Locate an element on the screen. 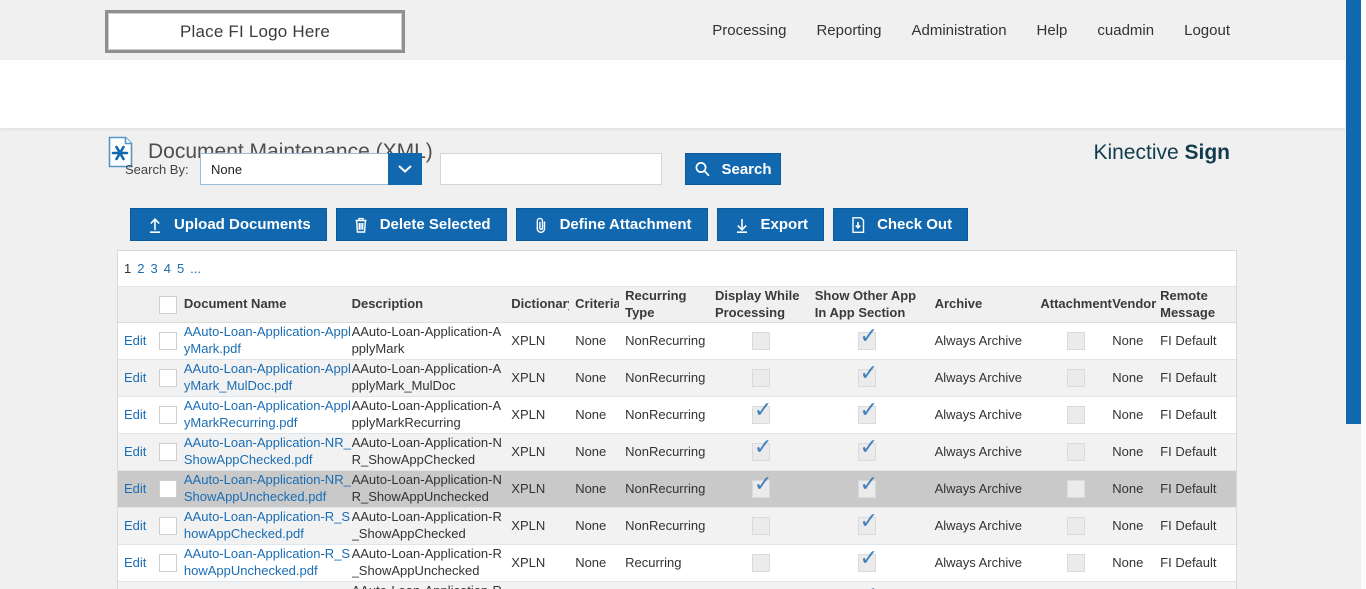  page-link-3: 3 is located at coordinates (154, 268).